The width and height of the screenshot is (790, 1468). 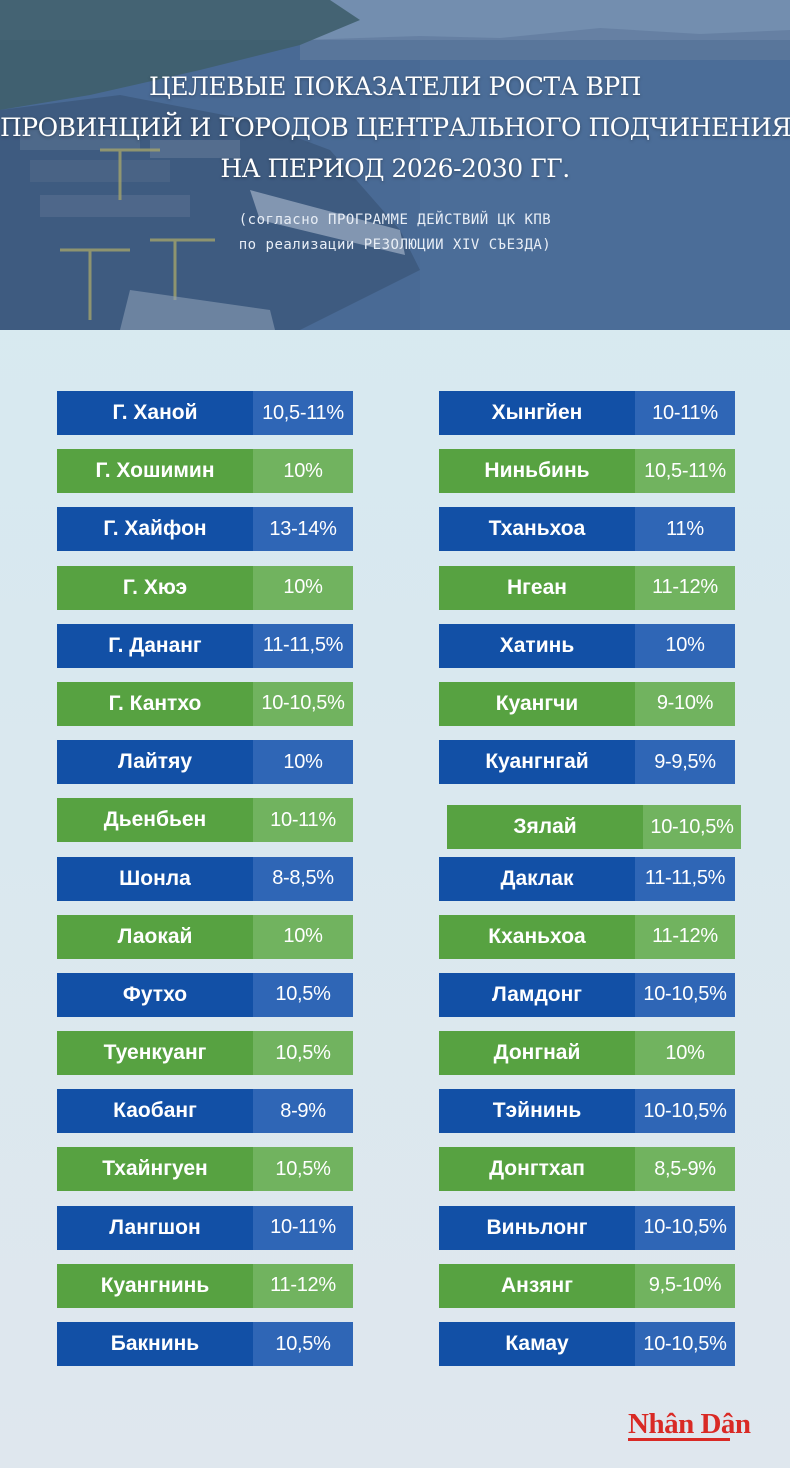 What do you see at coordinates (155, 703) in the screenshot?
I see `province-name: Г. Кантхо` at bounding box center [155, 703].